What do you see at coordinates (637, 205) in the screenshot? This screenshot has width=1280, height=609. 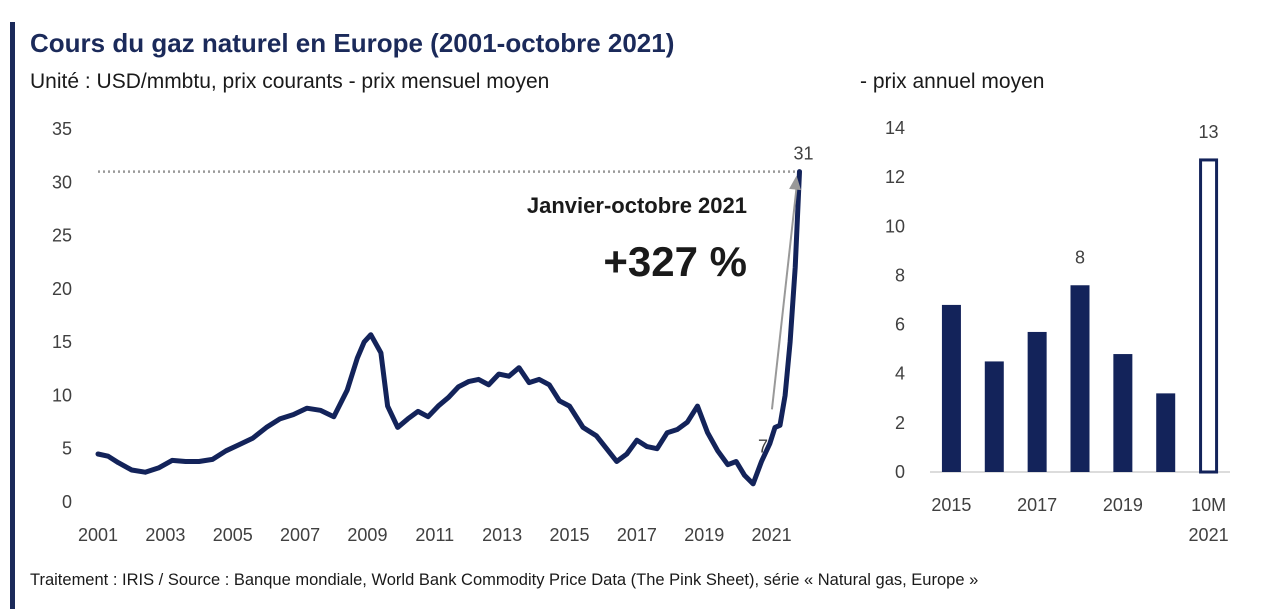 I see `period-annotation: Janvier-octobre 2021` at bounding box center [637, 205].